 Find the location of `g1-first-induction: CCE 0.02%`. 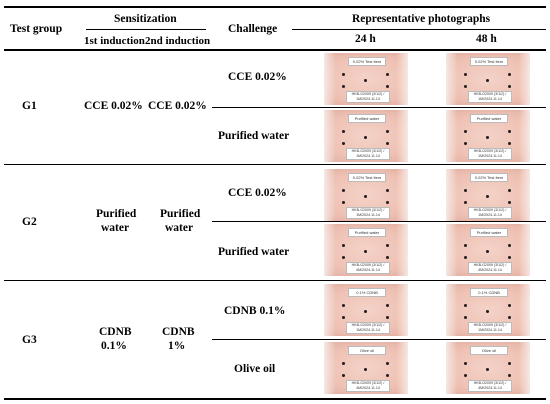

g1-first-induction: CCE 0.02% is located at coordinates (113, 106).